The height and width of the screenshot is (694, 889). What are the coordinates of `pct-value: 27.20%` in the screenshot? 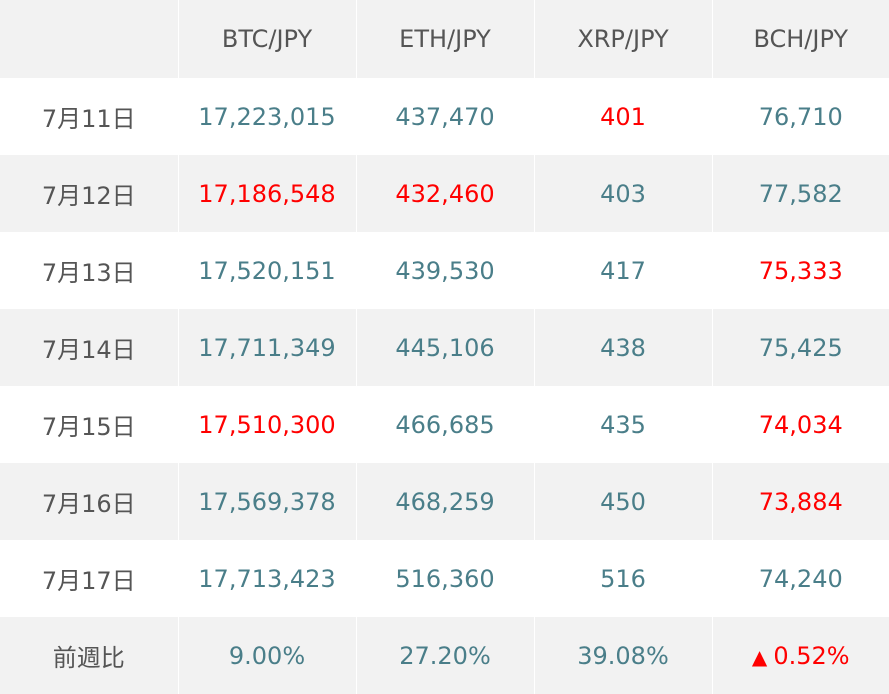 It's located at (445, 655).